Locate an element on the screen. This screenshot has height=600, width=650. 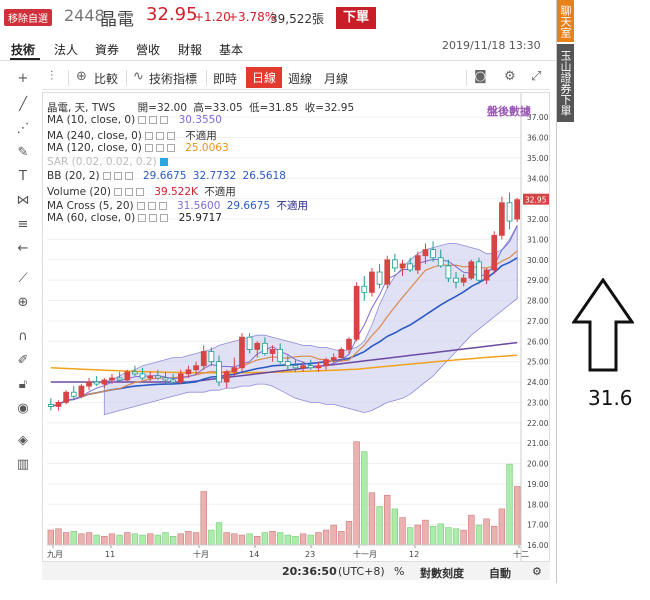
indicator-icon: ∿ is located at coordinates (138, 76).